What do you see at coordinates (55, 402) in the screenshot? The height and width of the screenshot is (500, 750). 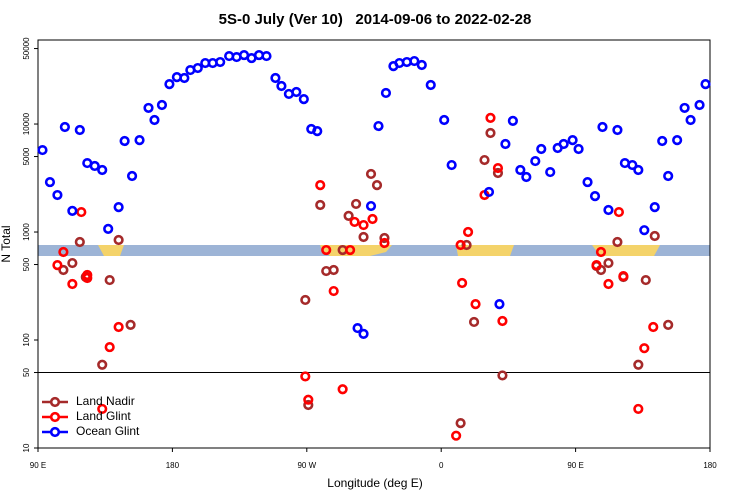 I see `legend-symbol` at bounding box center [55, 402].